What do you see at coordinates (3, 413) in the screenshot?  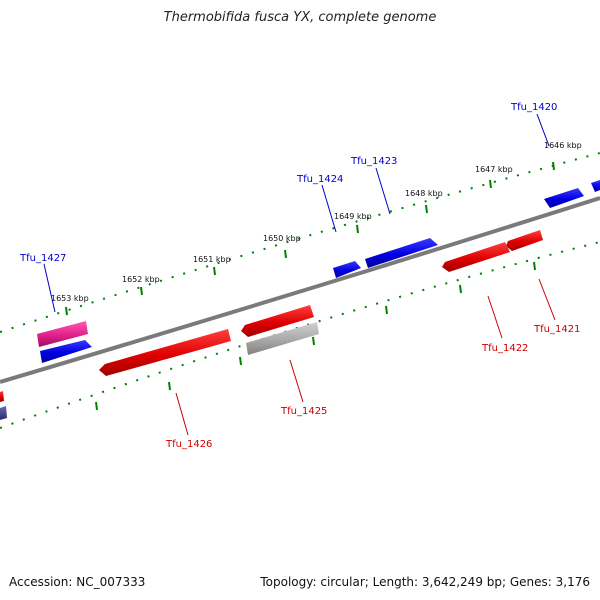 I see `gene-arrow-partial-left` at bounding box center [3, 413].